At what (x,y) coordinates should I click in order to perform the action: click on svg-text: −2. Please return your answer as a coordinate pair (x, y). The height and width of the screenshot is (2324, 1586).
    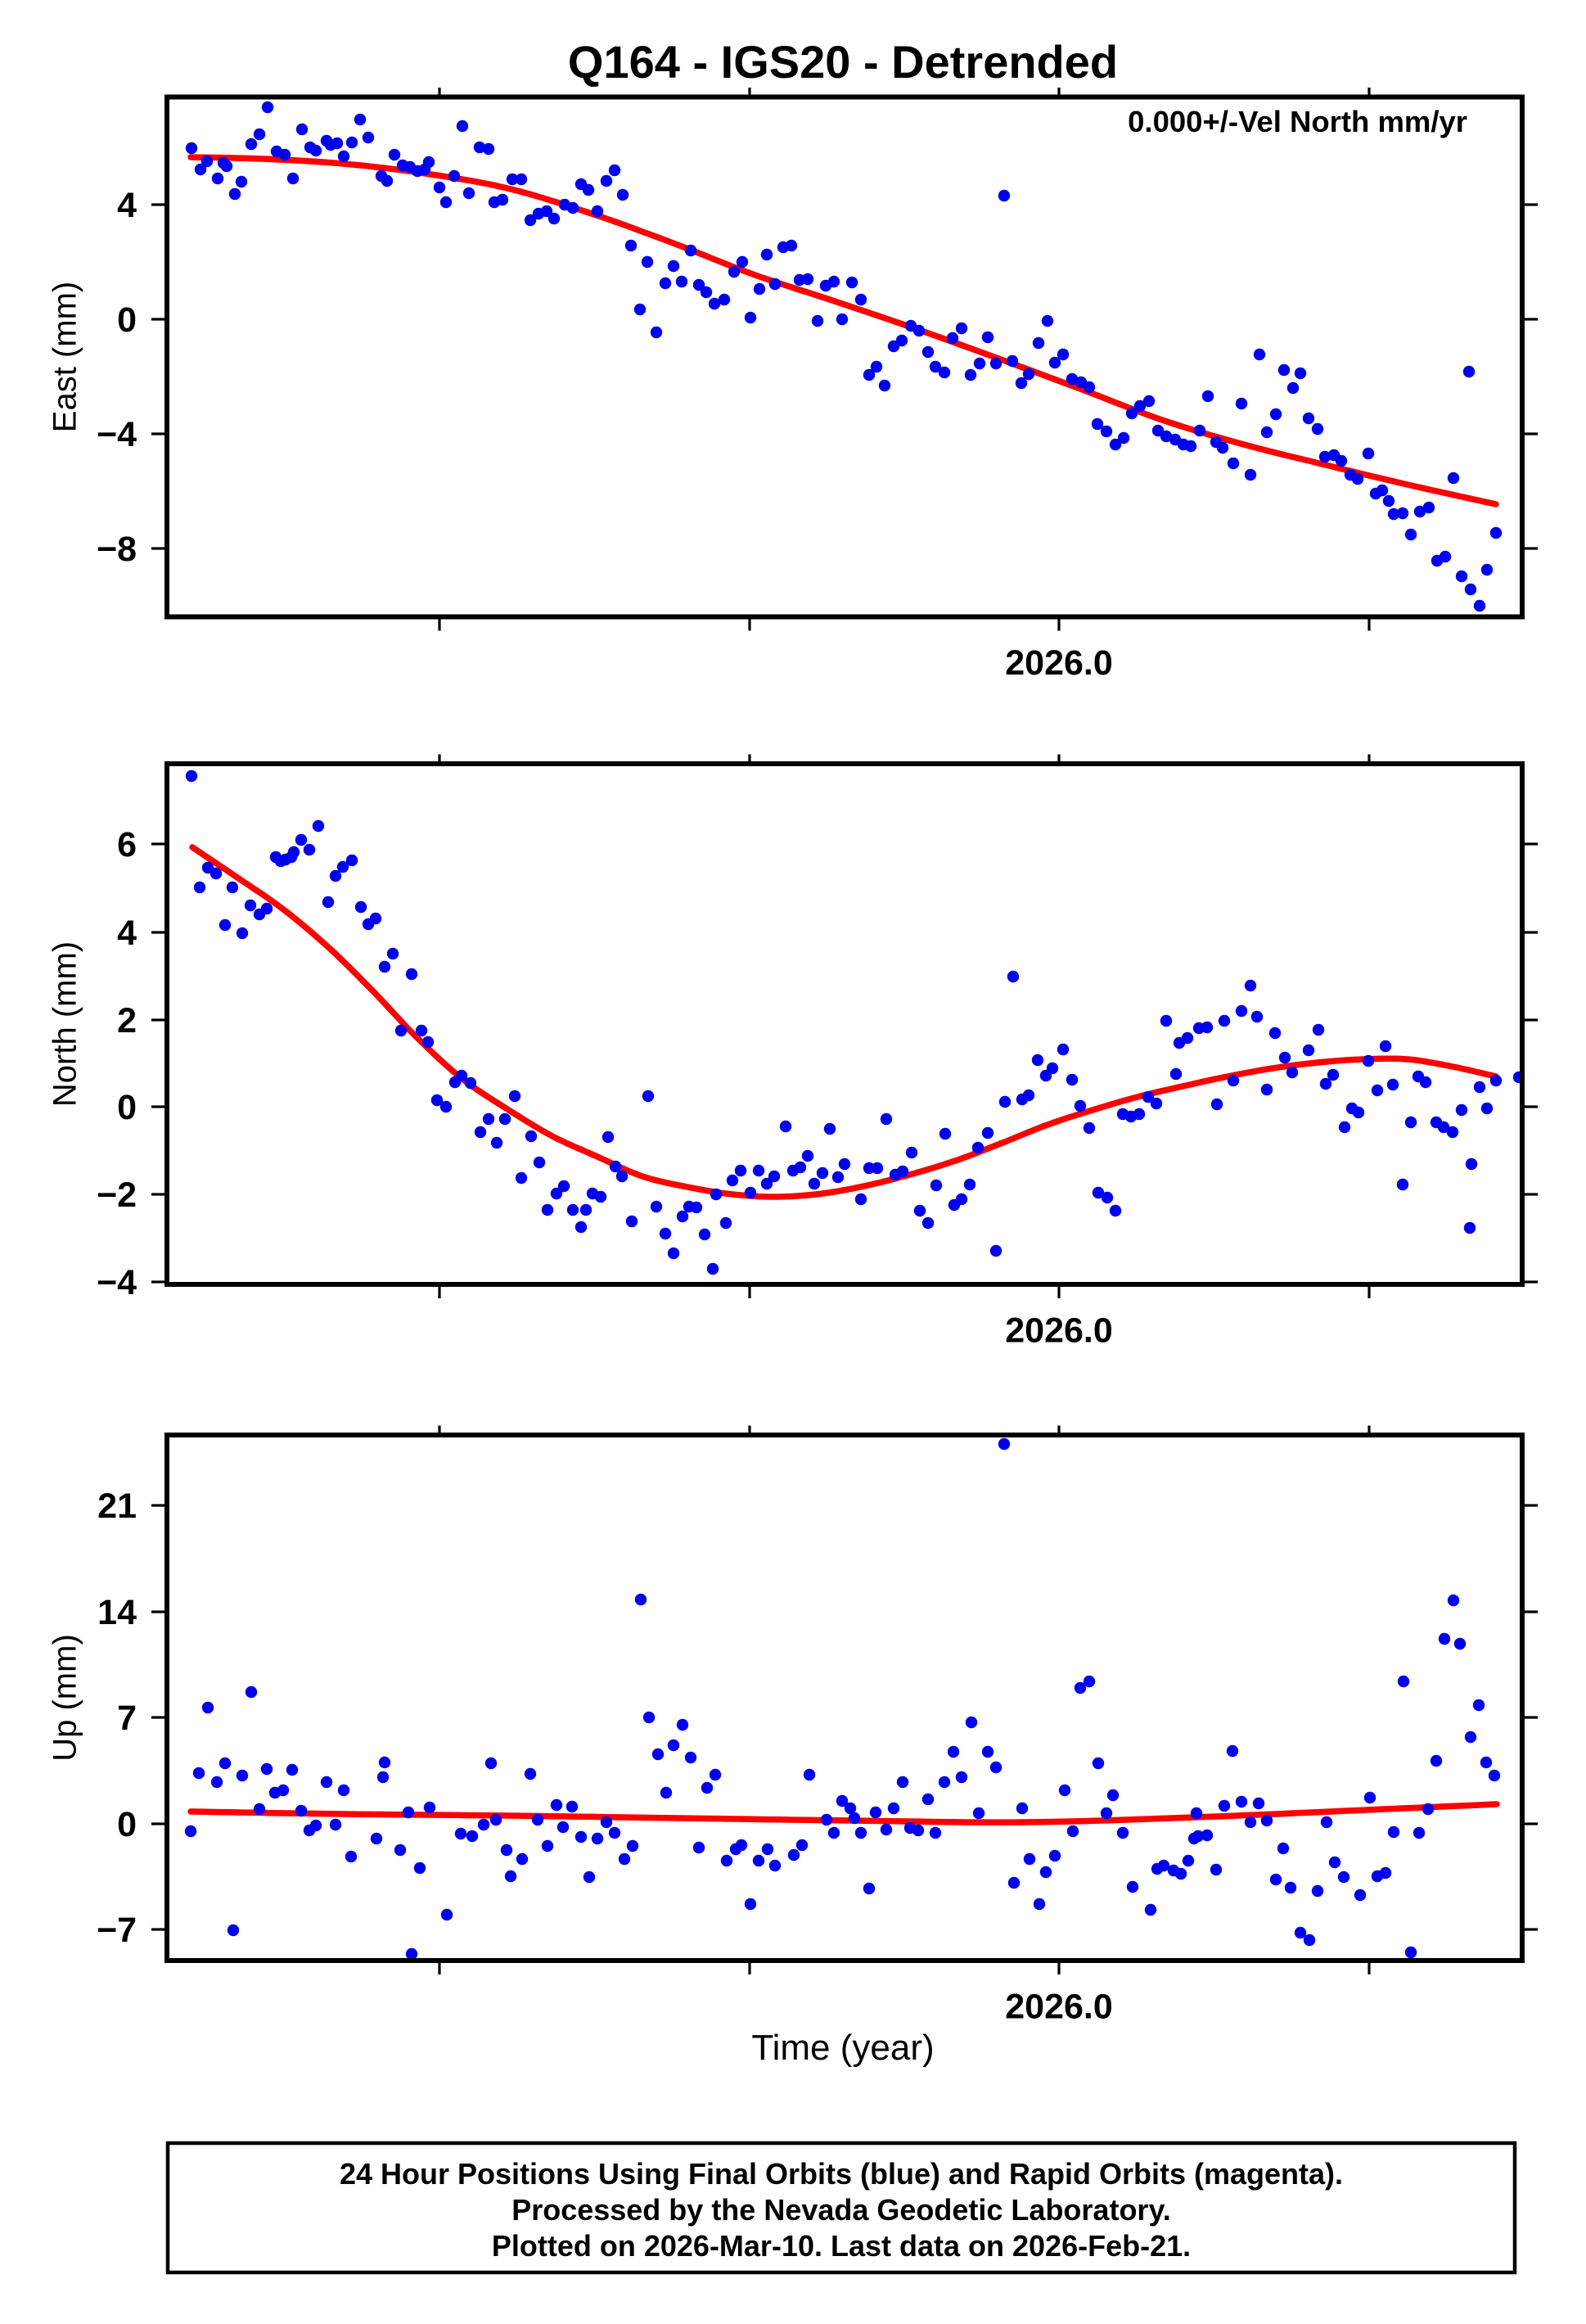
    Looking at the image, I should click on (117, 1195).